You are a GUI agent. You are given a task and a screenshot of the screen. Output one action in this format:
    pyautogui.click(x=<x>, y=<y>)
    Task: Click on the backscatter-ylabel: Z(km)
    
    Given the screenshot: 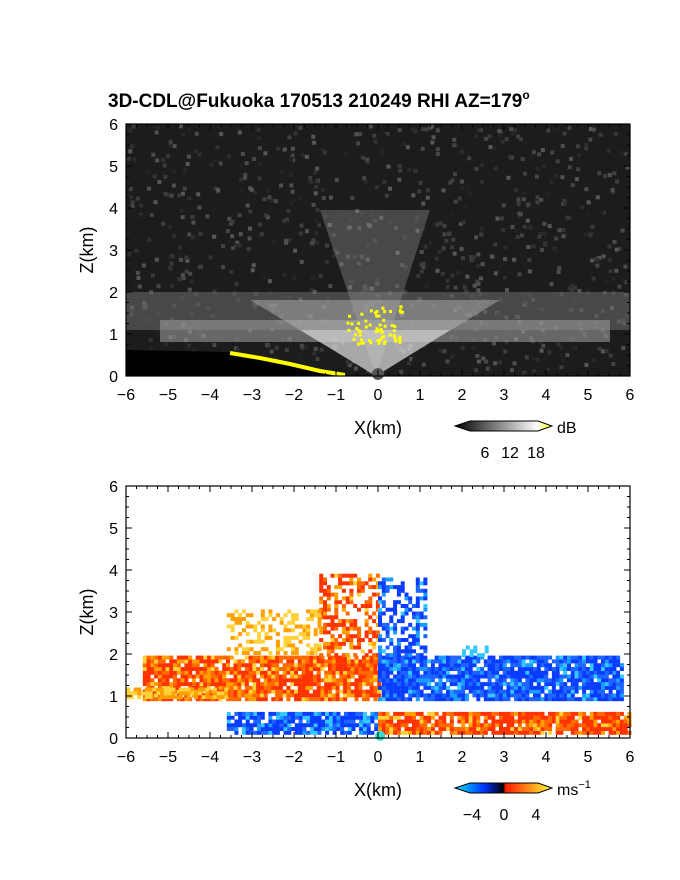 What is the action you would take?
    pyautogui.click(x=87, y=250)
    